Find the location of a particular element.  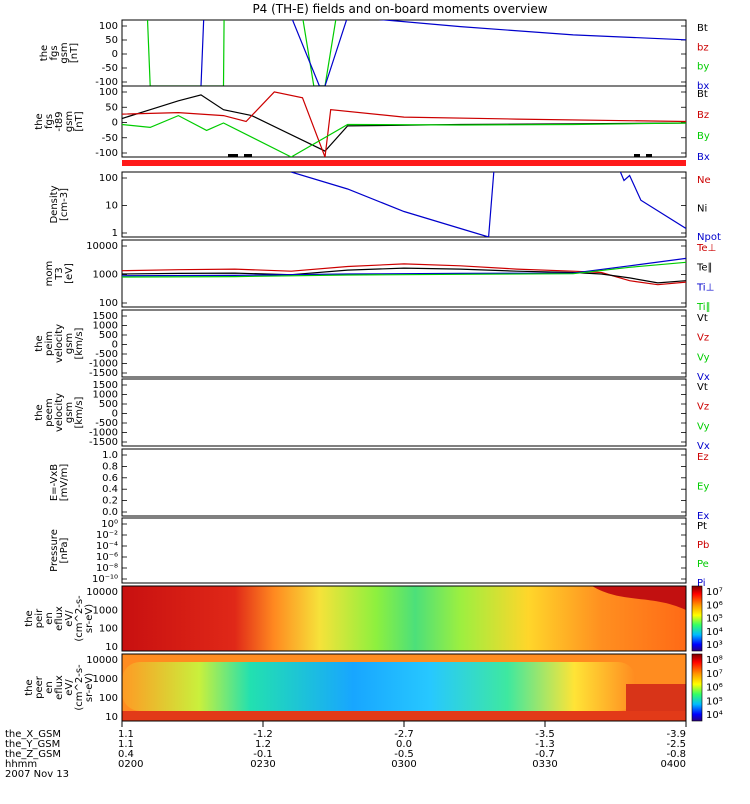

legend-label: by is located at coordinates (703, 67).